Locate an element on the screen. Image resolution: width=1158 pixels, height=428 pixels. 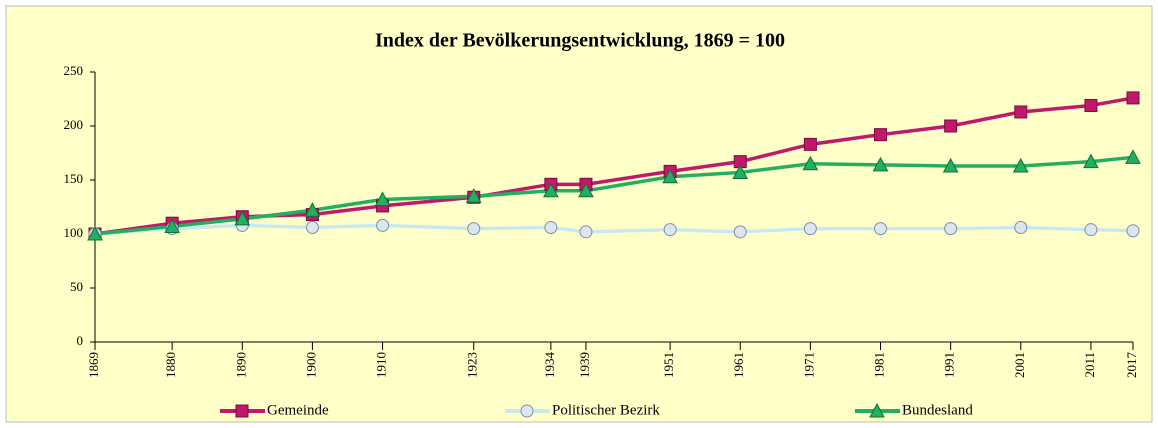
x-tick-label: 1900 is located at coordinates (310, 365).